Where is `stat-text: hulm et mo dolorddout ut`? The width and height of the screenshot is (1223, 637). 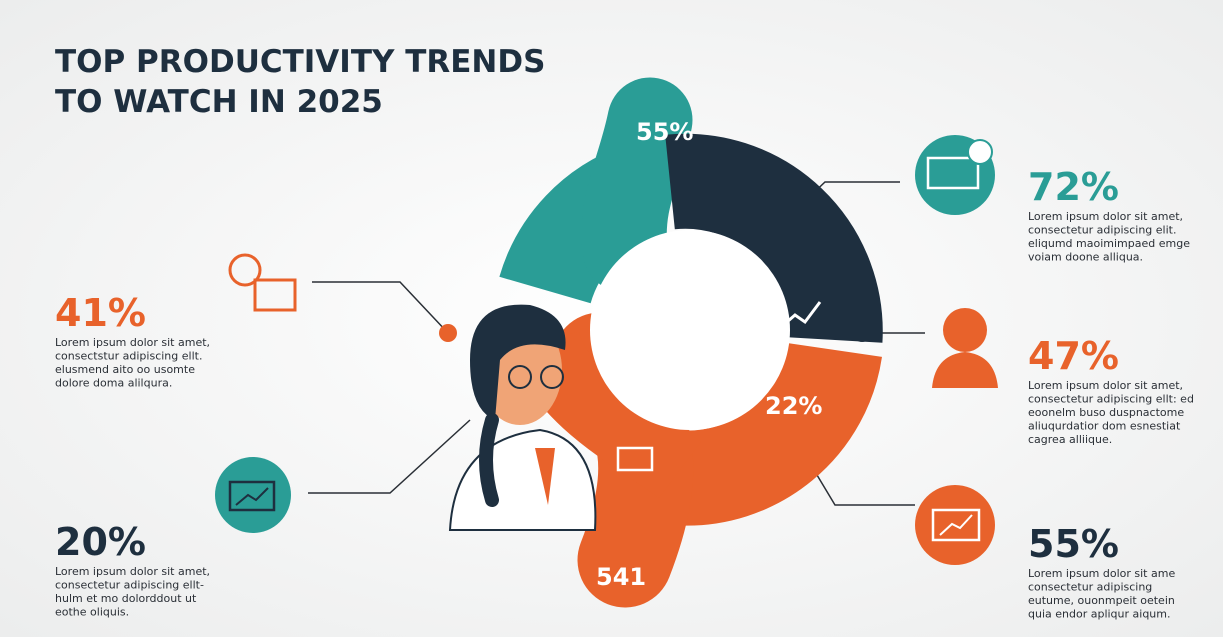
stat-text: hulm et mo dolorddout ut is located at coordinates (126, 598).